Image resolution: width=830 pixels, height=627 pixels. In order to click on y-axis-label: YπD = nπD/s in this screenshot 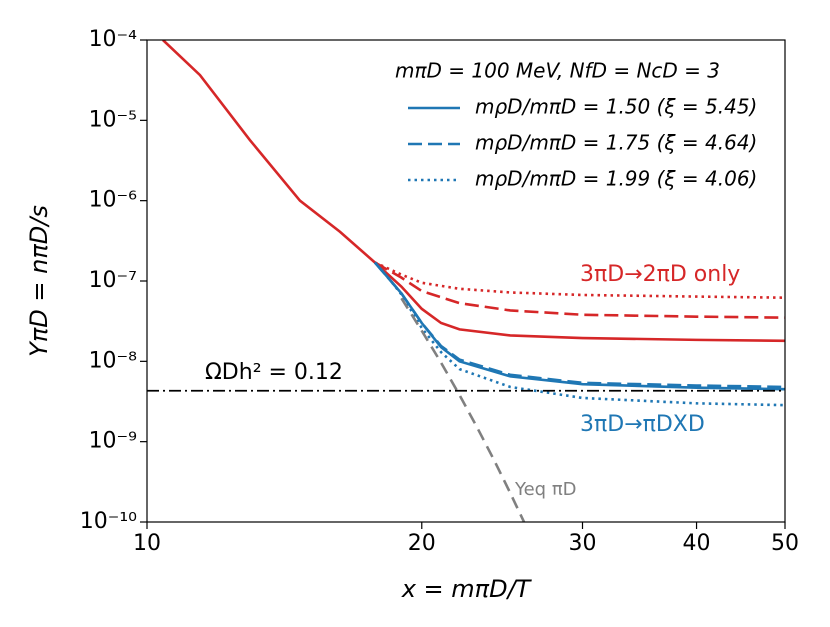, I will do `click(39, 281)`.